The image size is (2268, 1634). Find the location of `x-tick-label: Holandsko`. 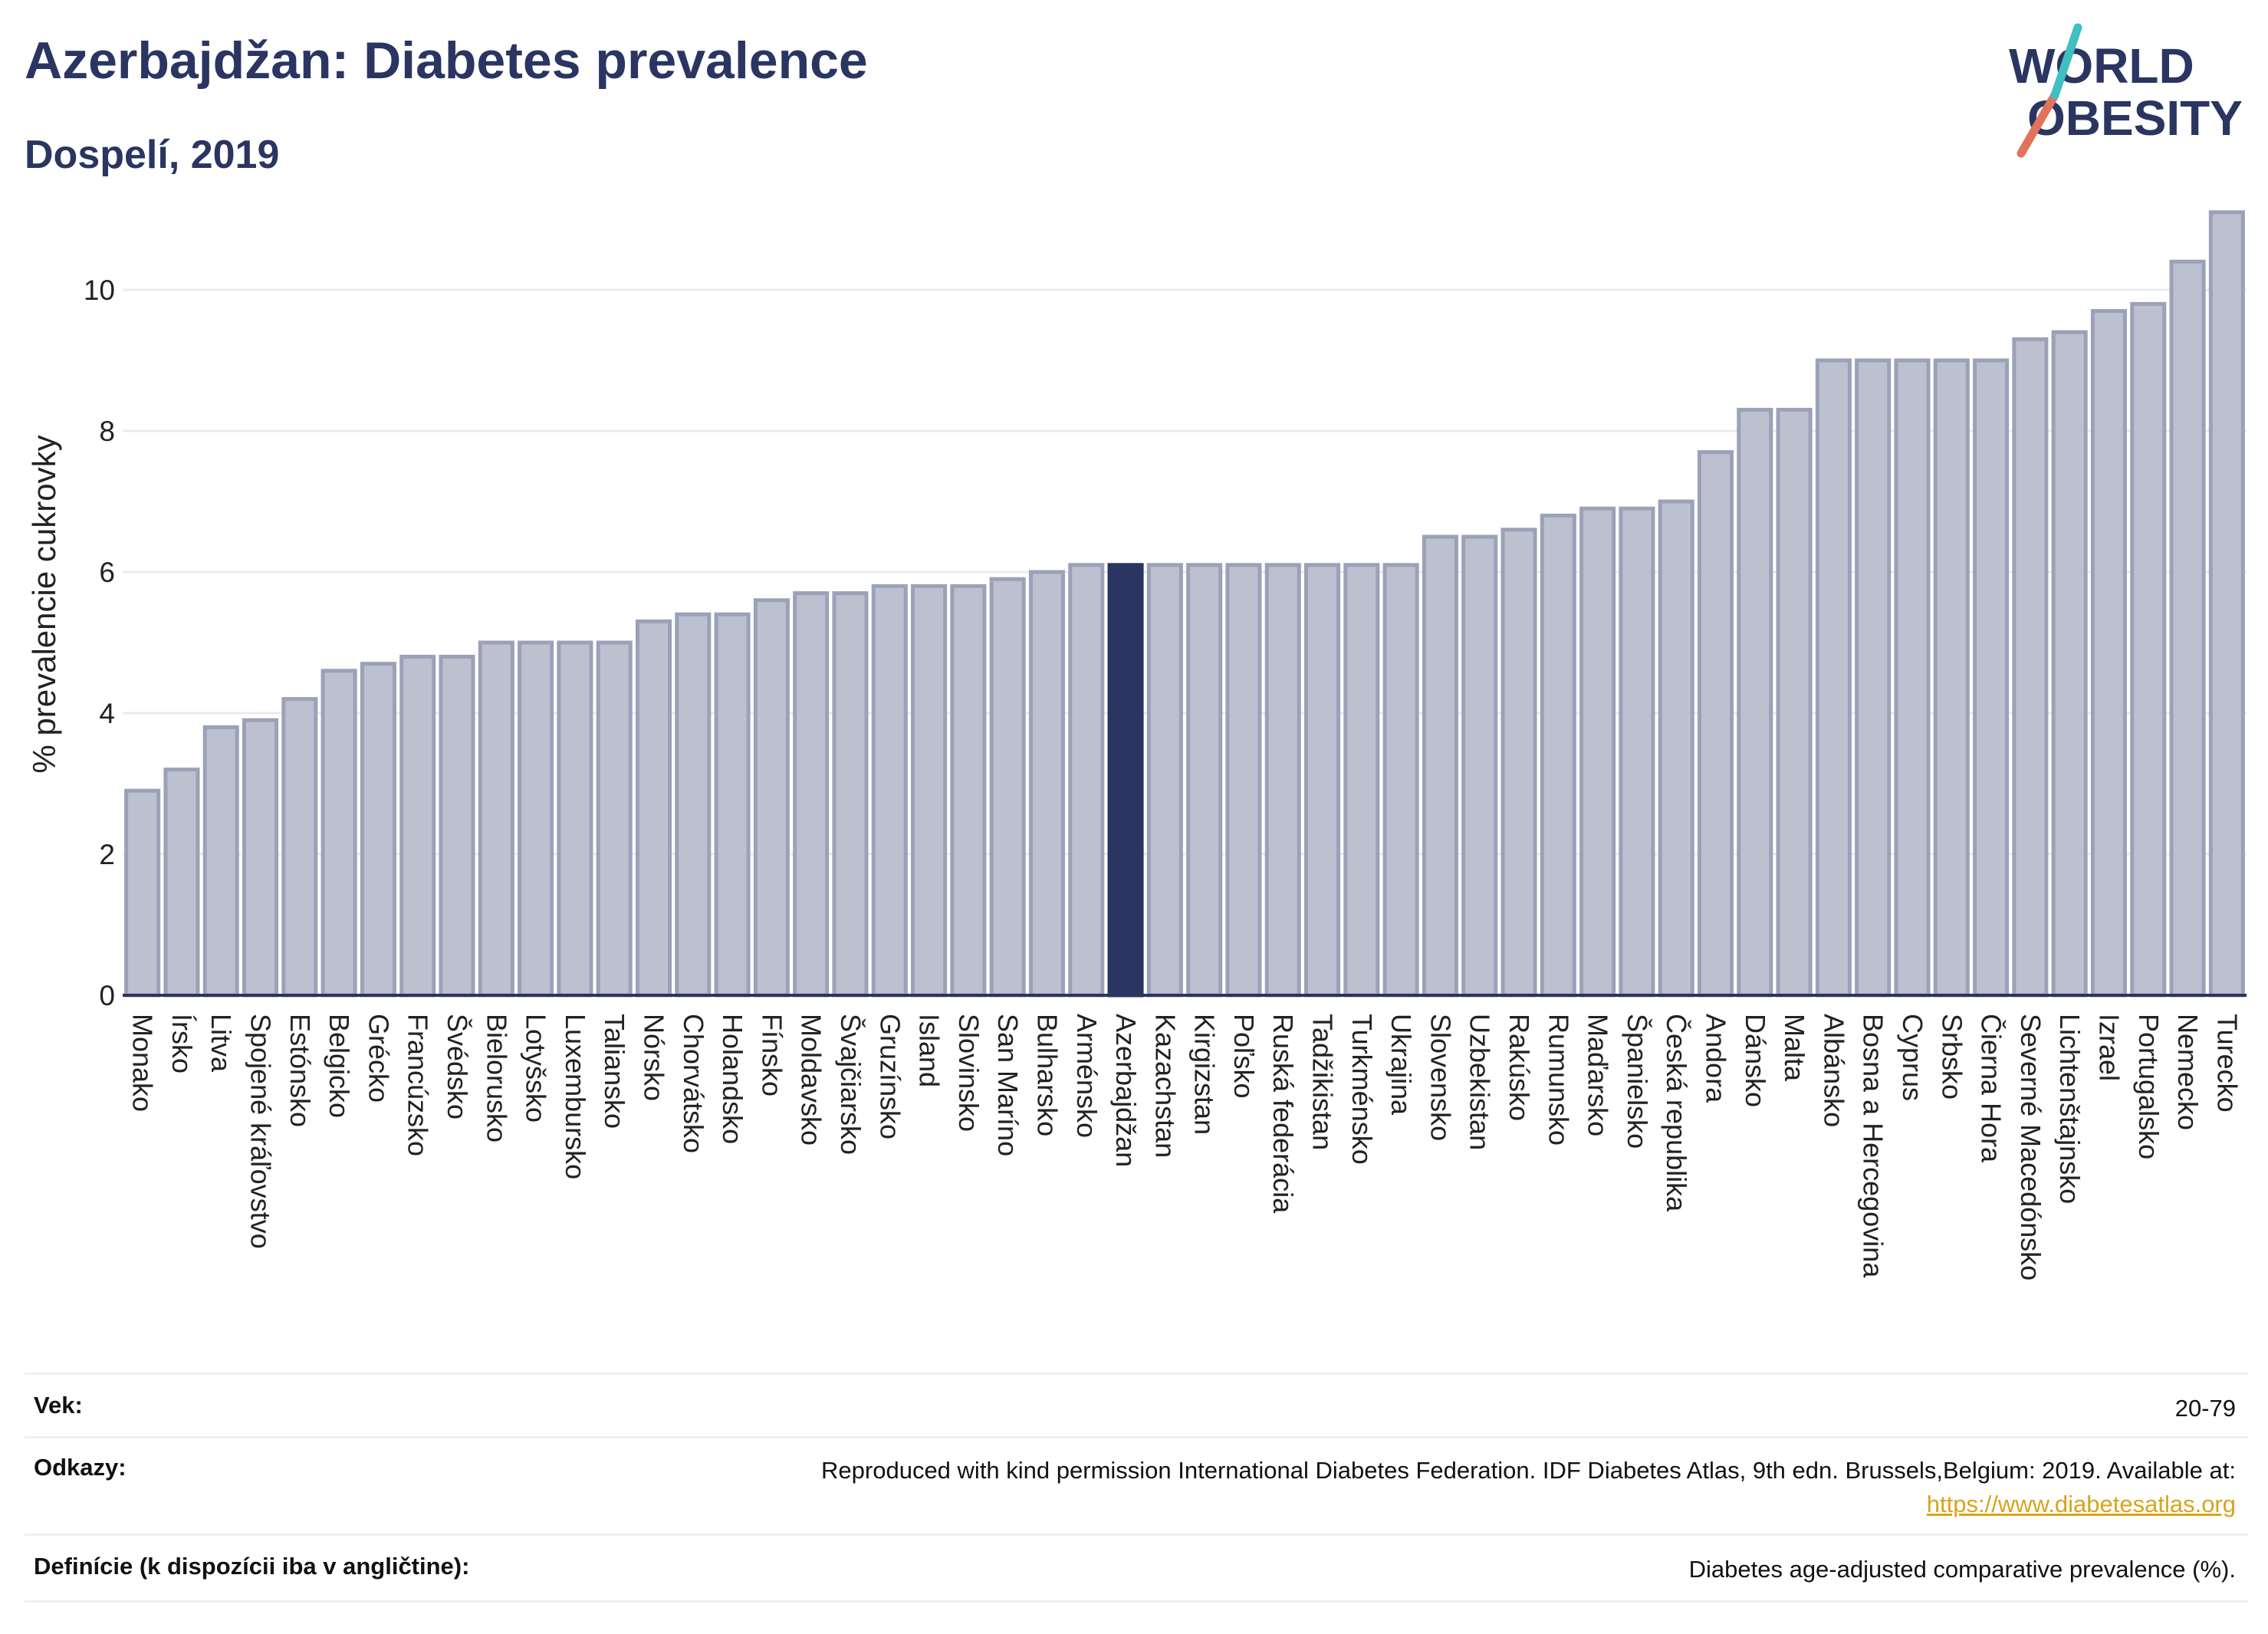

x-tick-label: Holandsko is located at coordinates (732, 1079).